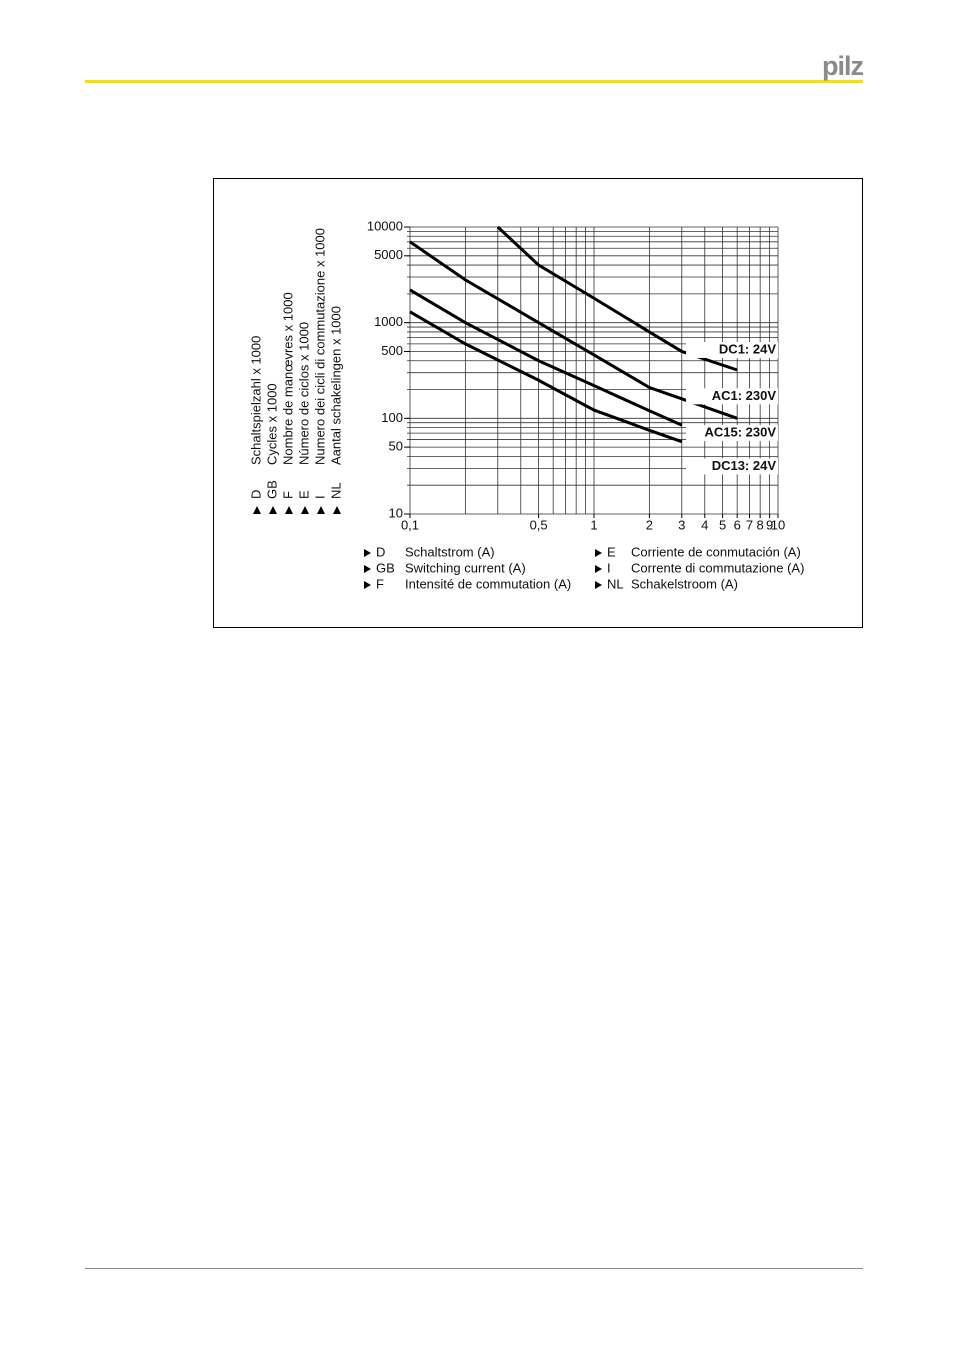 The width and height of the screenshot is (954, 1350). Describe the element at coordinates (842, 66) in the screenshot. I see `logo: pilz` at that location.